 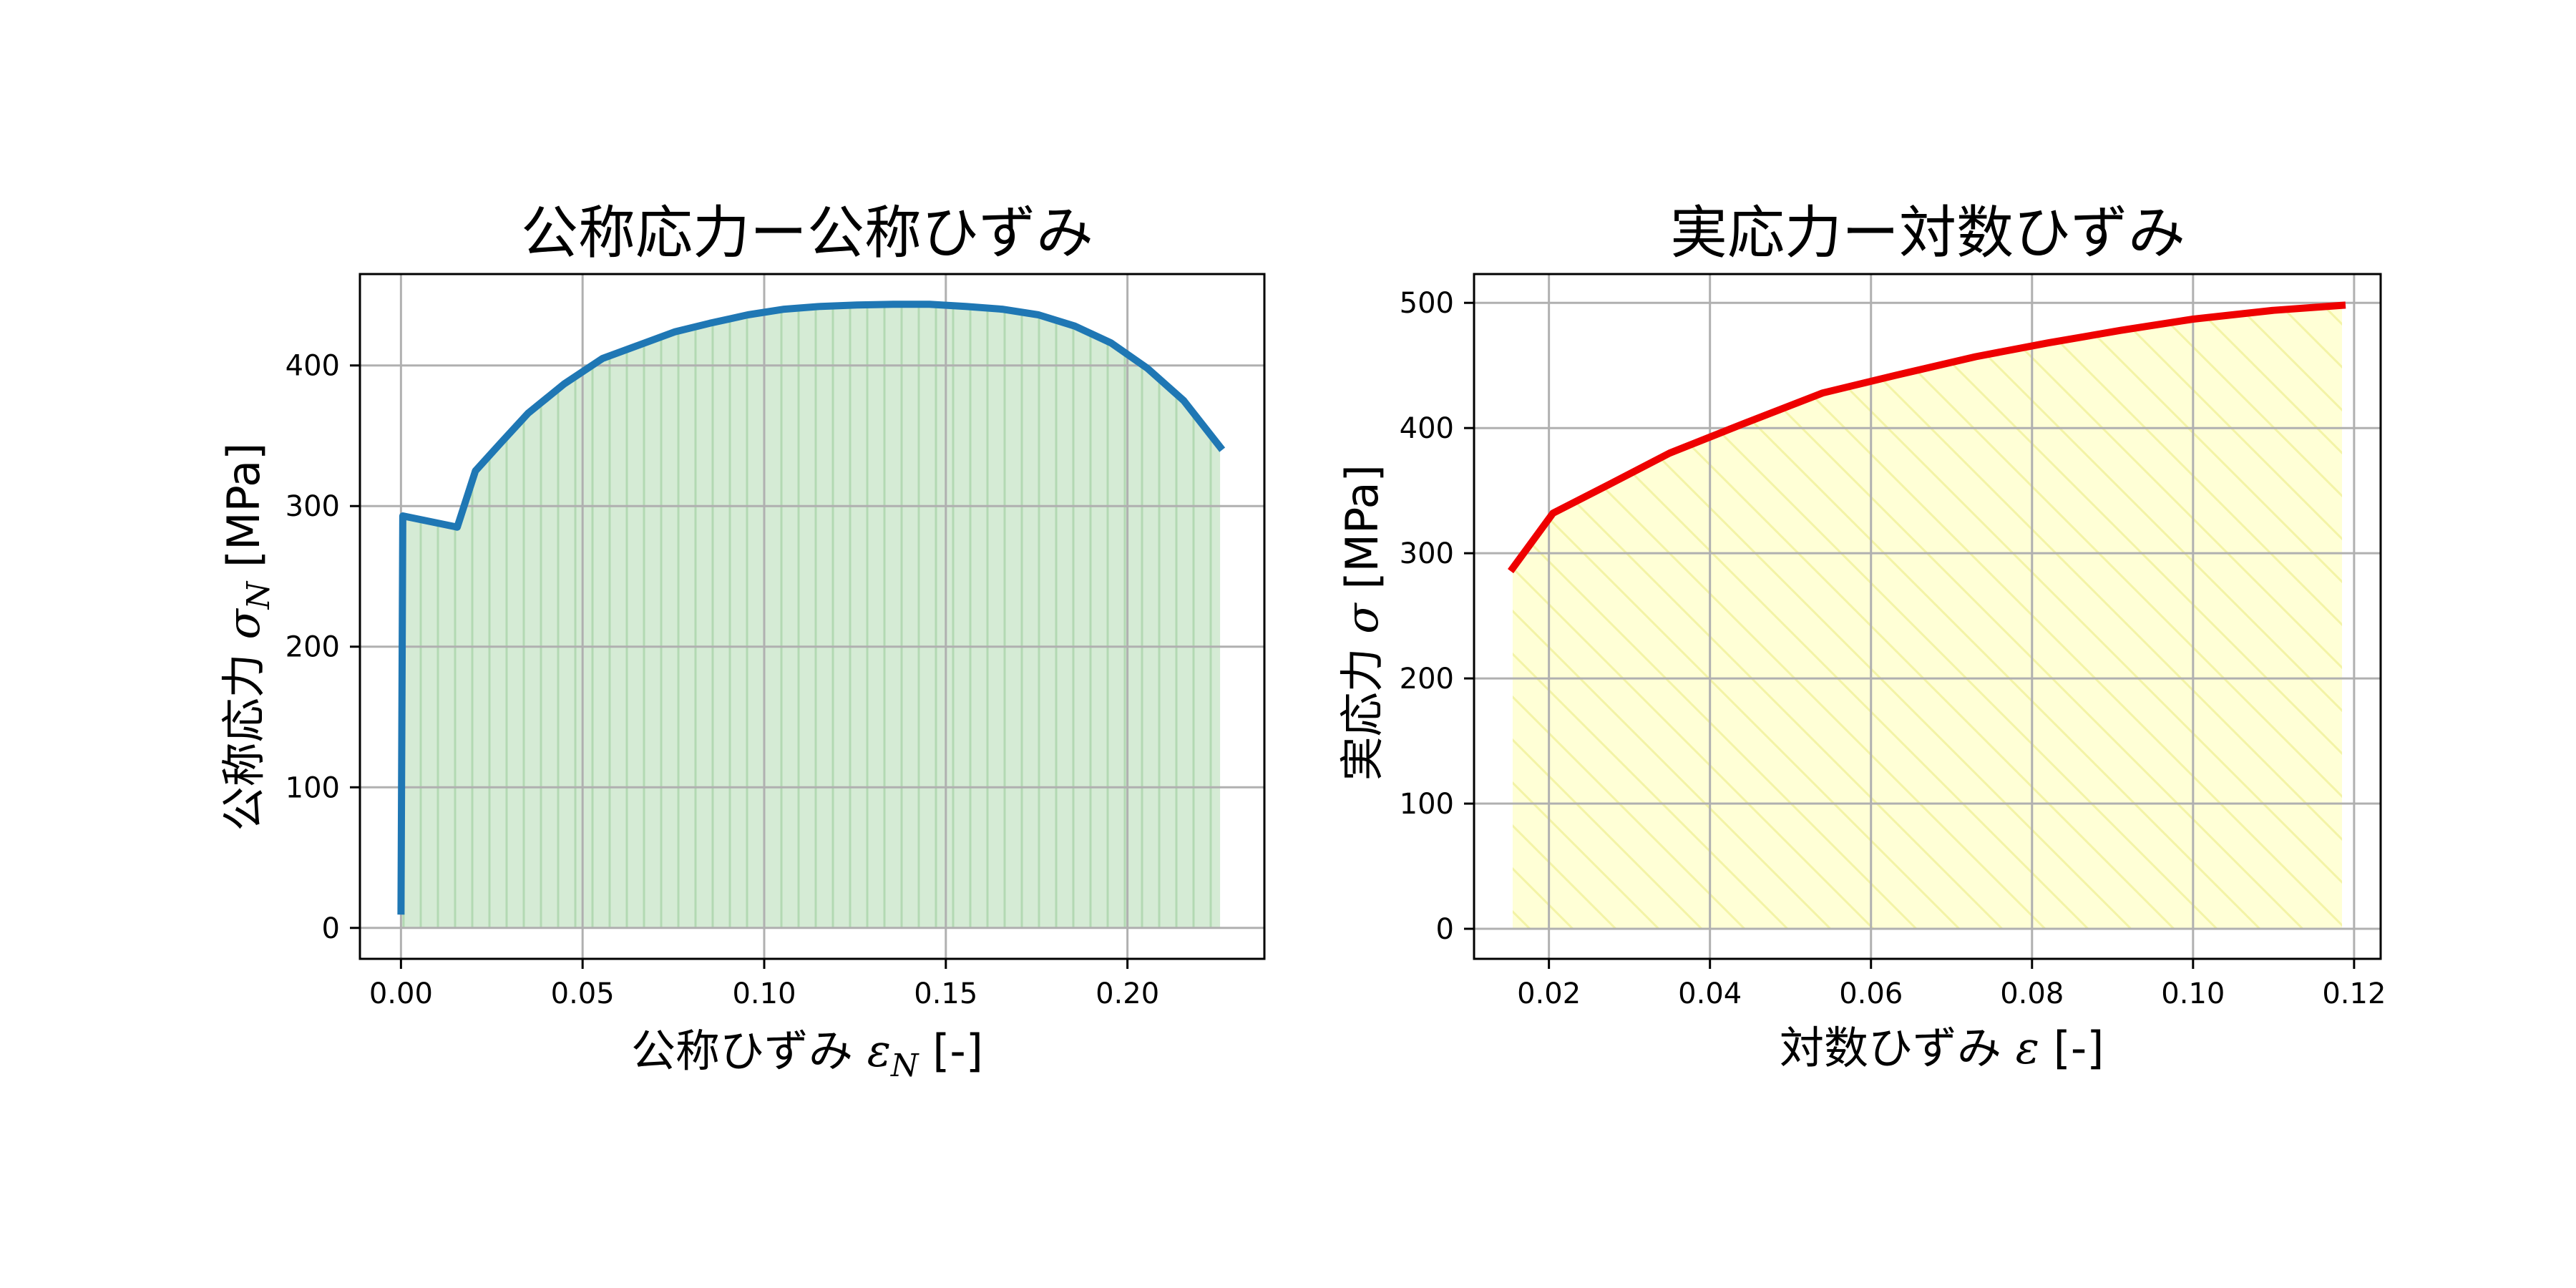 I want to click on y-axis-label-nominal: 公称応力 σN [MPa], so click(x=247, y=637).